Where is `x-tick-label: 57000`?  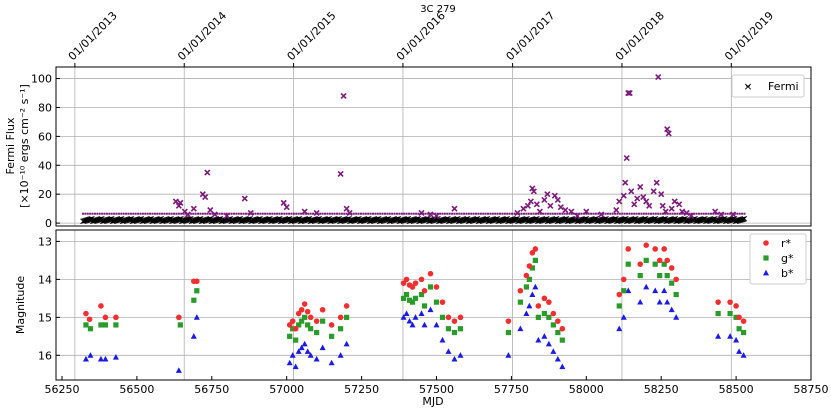 x-tick-label: 57000 is located at coordinates (286, 389).